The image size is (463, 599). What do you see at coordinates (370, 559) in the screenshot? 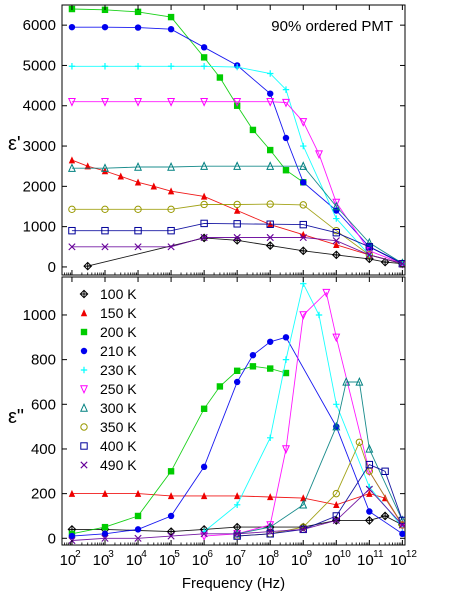
I see `x-tick-label: 10 11` at bounding box center [370, 559].